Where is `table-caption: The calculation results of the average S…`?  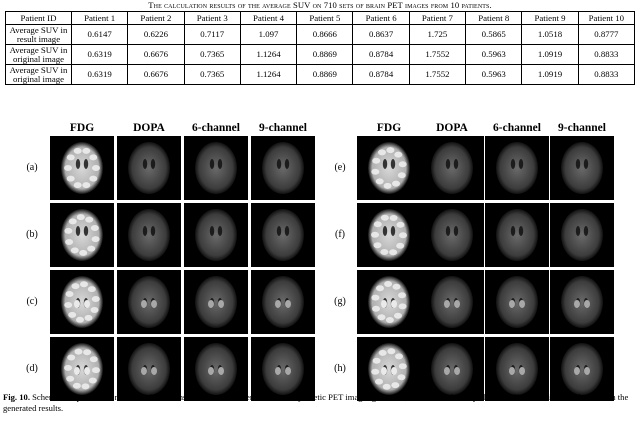
table-caption: The calculation results of the average S… is located at coordinates (320, 5).